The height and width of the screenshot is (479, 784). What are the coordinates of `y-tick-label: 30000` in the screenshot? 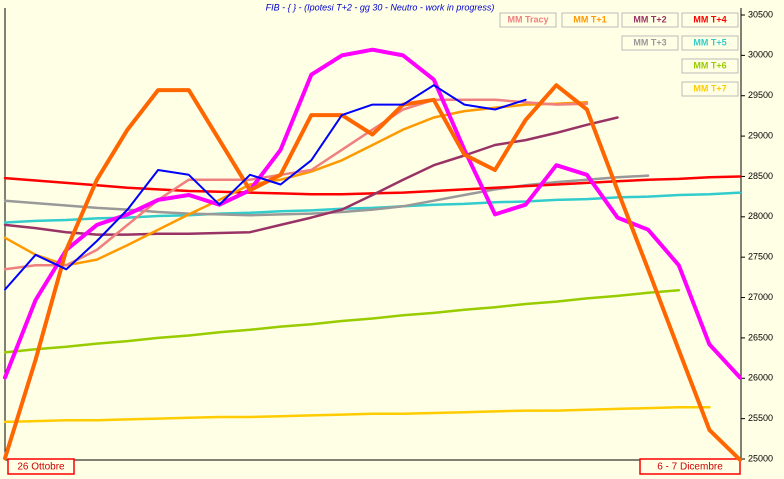 It's located at (760, 55).